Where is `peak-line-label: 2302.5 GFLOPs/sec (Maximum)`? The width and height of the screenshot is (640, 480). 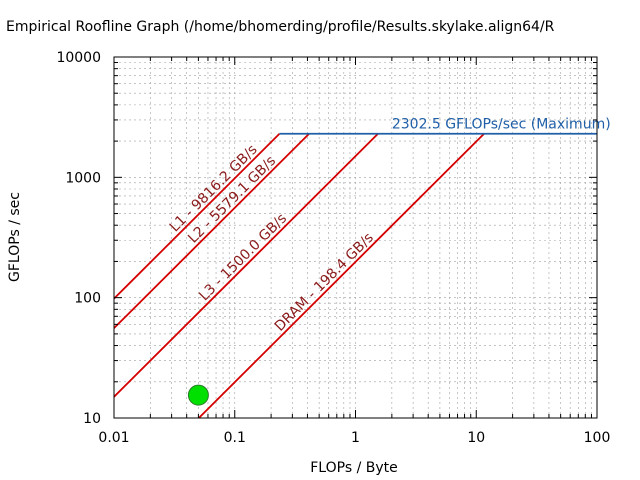
peak-line-label: 2302.5 GFLOPs/sec (Maximum) is located at coordinates (501, 125).